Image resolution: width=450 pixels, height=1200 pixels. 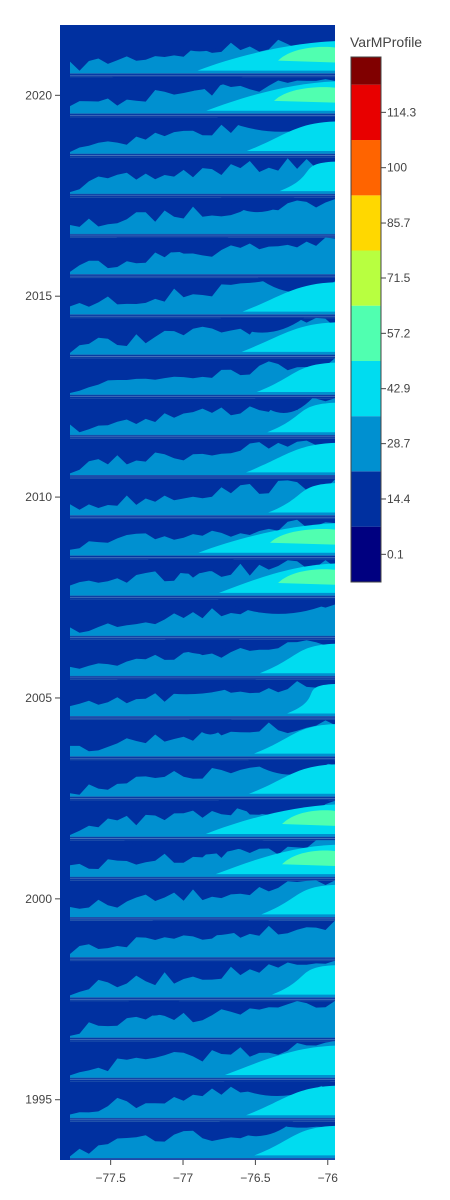 What do you see at coordinates (38, 1100) in the screenshot?
I see `y-tick-label: 1995` at bounding box center [38, 1100].